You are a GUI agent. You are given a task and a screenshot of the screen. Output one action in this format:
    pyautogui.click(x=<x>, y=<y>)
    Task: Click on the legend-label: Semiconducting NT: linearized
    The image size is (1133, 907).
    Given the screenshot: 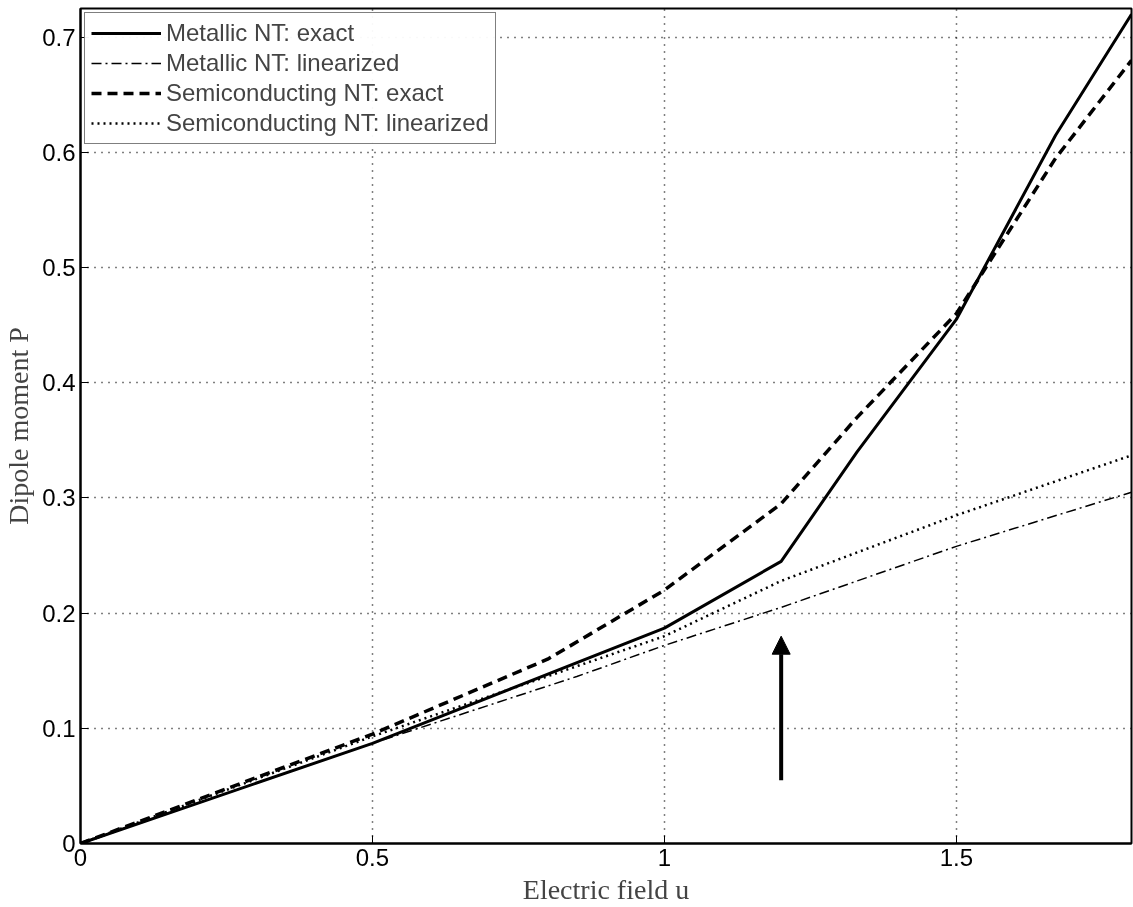 What is the action you would take?
    pyautogui.click(x=327, y=123)
    